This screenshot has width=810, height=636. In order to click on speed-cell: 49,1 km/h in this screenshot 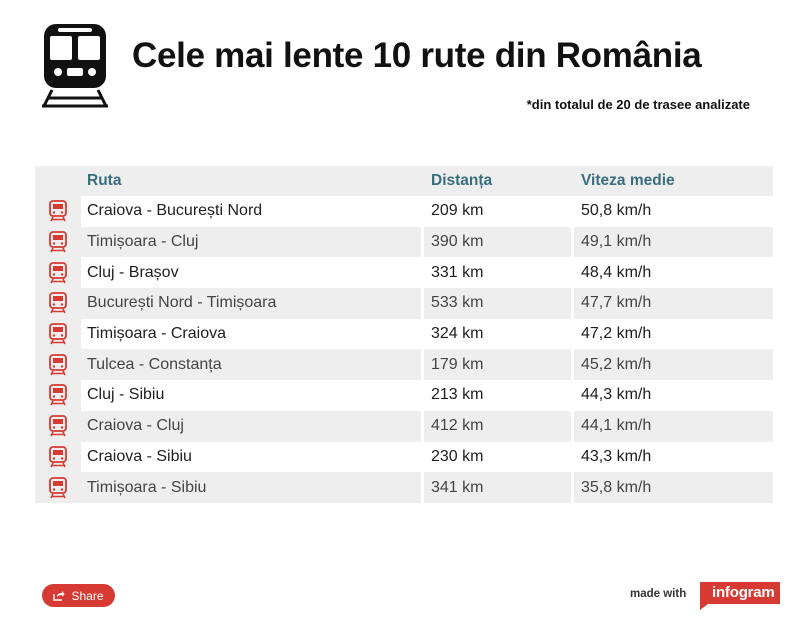, I will do `click(673, 242)`.